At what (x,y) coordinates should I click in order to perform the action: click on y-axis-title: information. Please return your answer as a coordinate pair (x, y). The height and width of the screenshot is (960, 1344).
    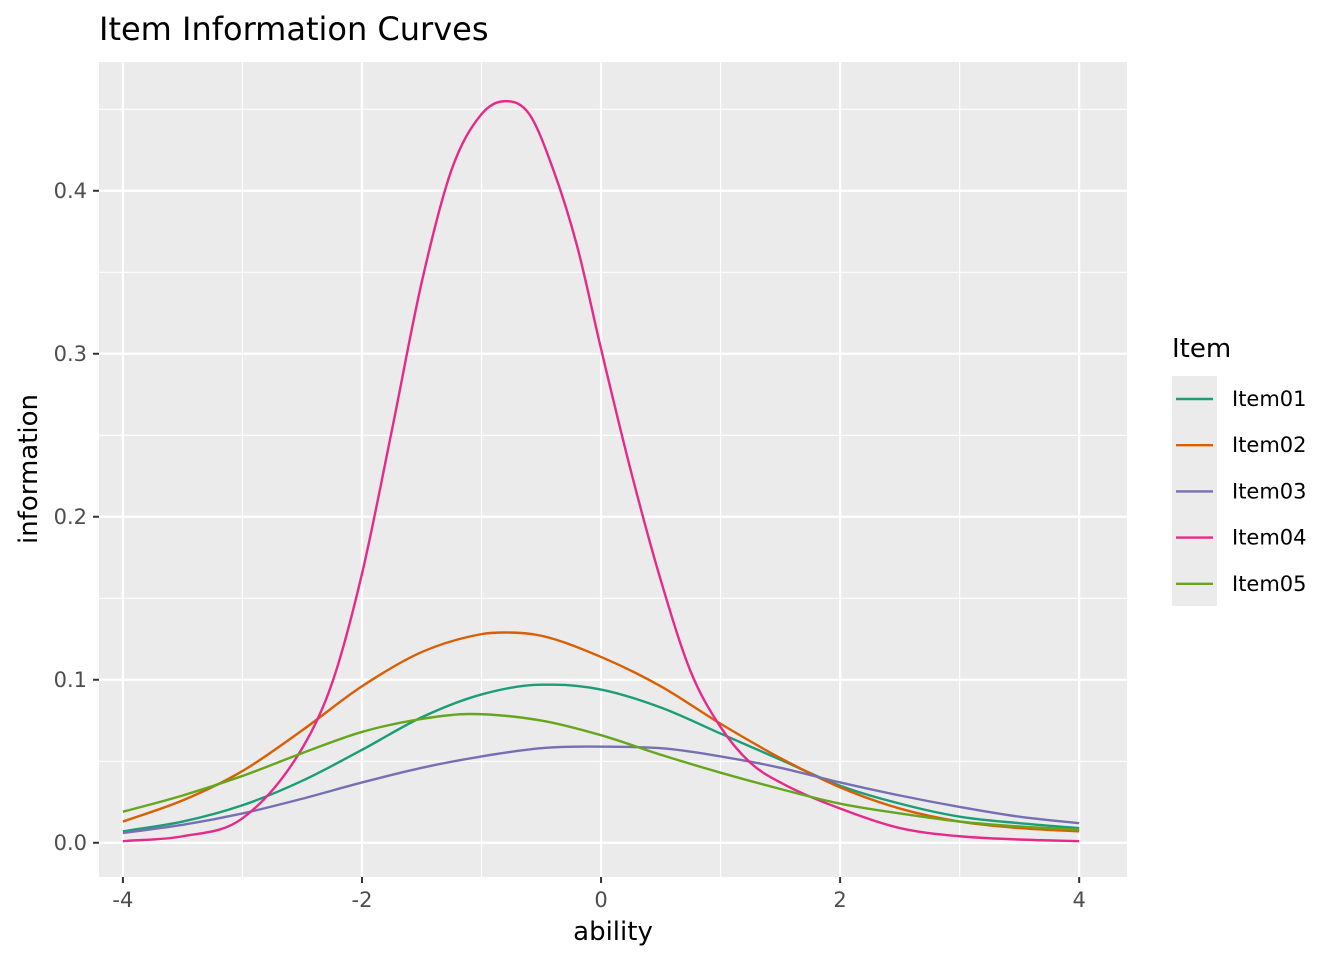
    Looking at the image, I should click on (29, 469).